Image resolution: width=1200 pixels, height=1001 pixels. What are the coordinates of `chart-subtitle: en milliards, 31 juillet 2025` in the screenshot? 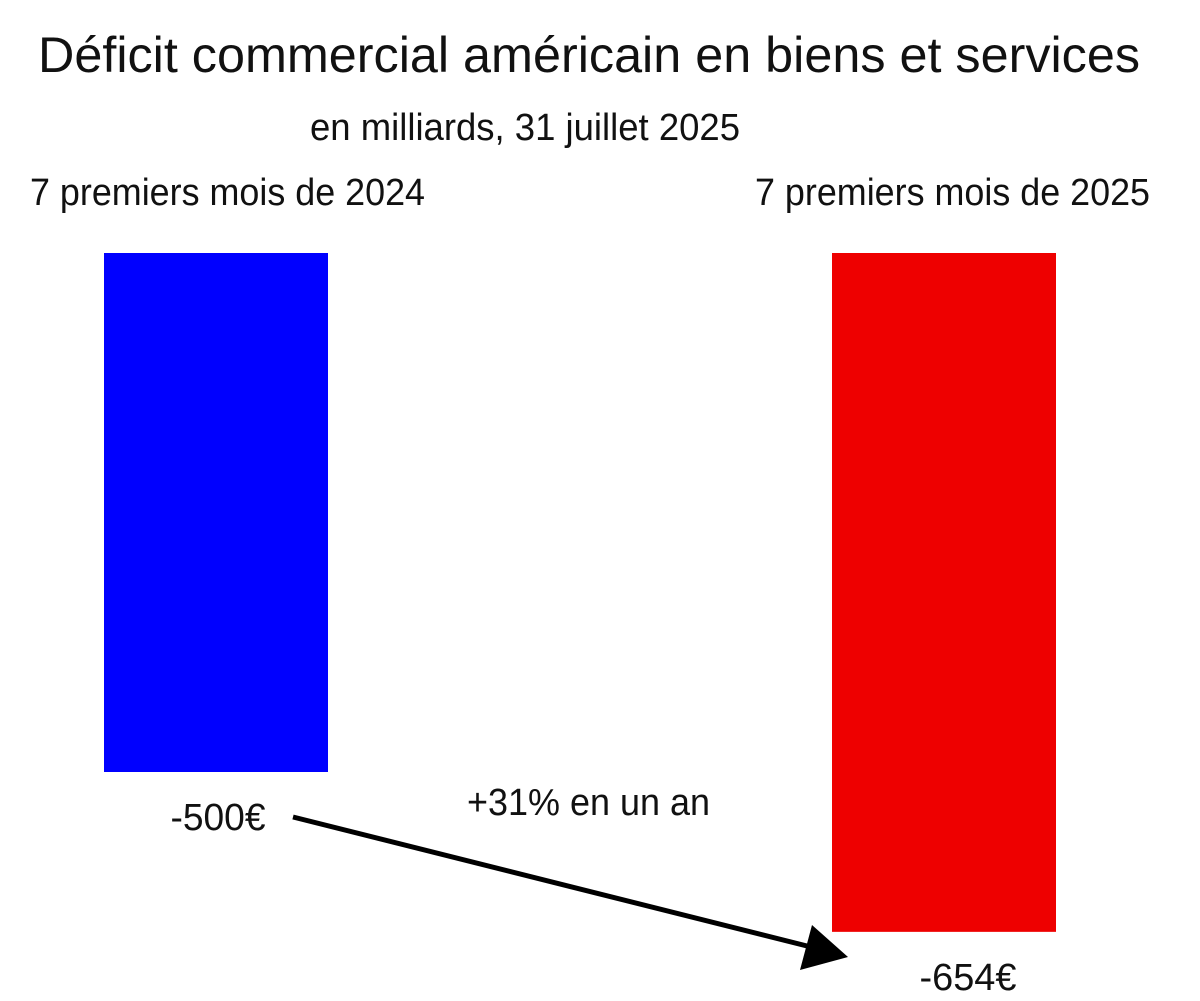 It's located at (525, 128).